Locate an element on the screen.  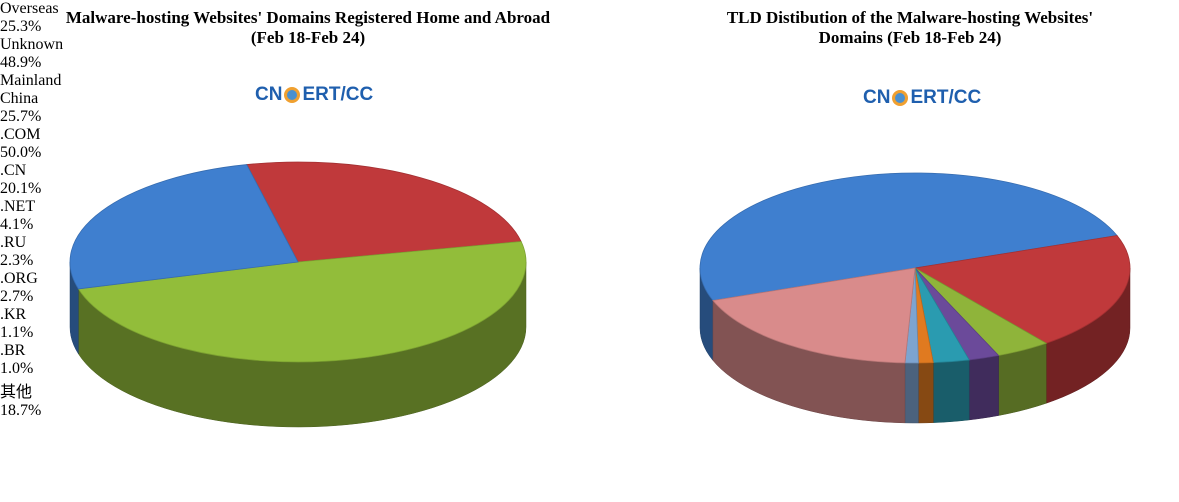
data-label: Unknown 48.9% is located at coordinates (589, 54).